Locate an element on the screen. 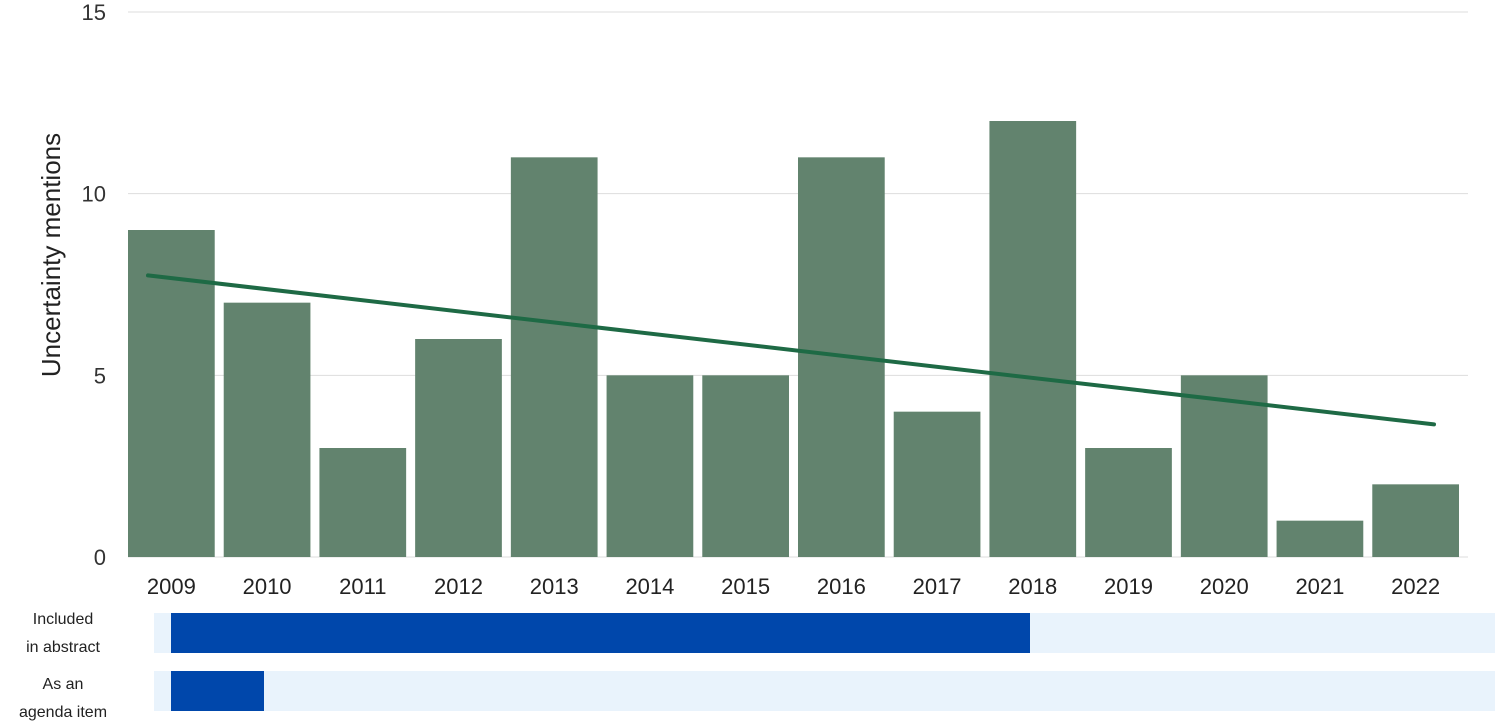 The image size is (1501, 727). timeline-fill-abstract is located at coordinates (600, 633).